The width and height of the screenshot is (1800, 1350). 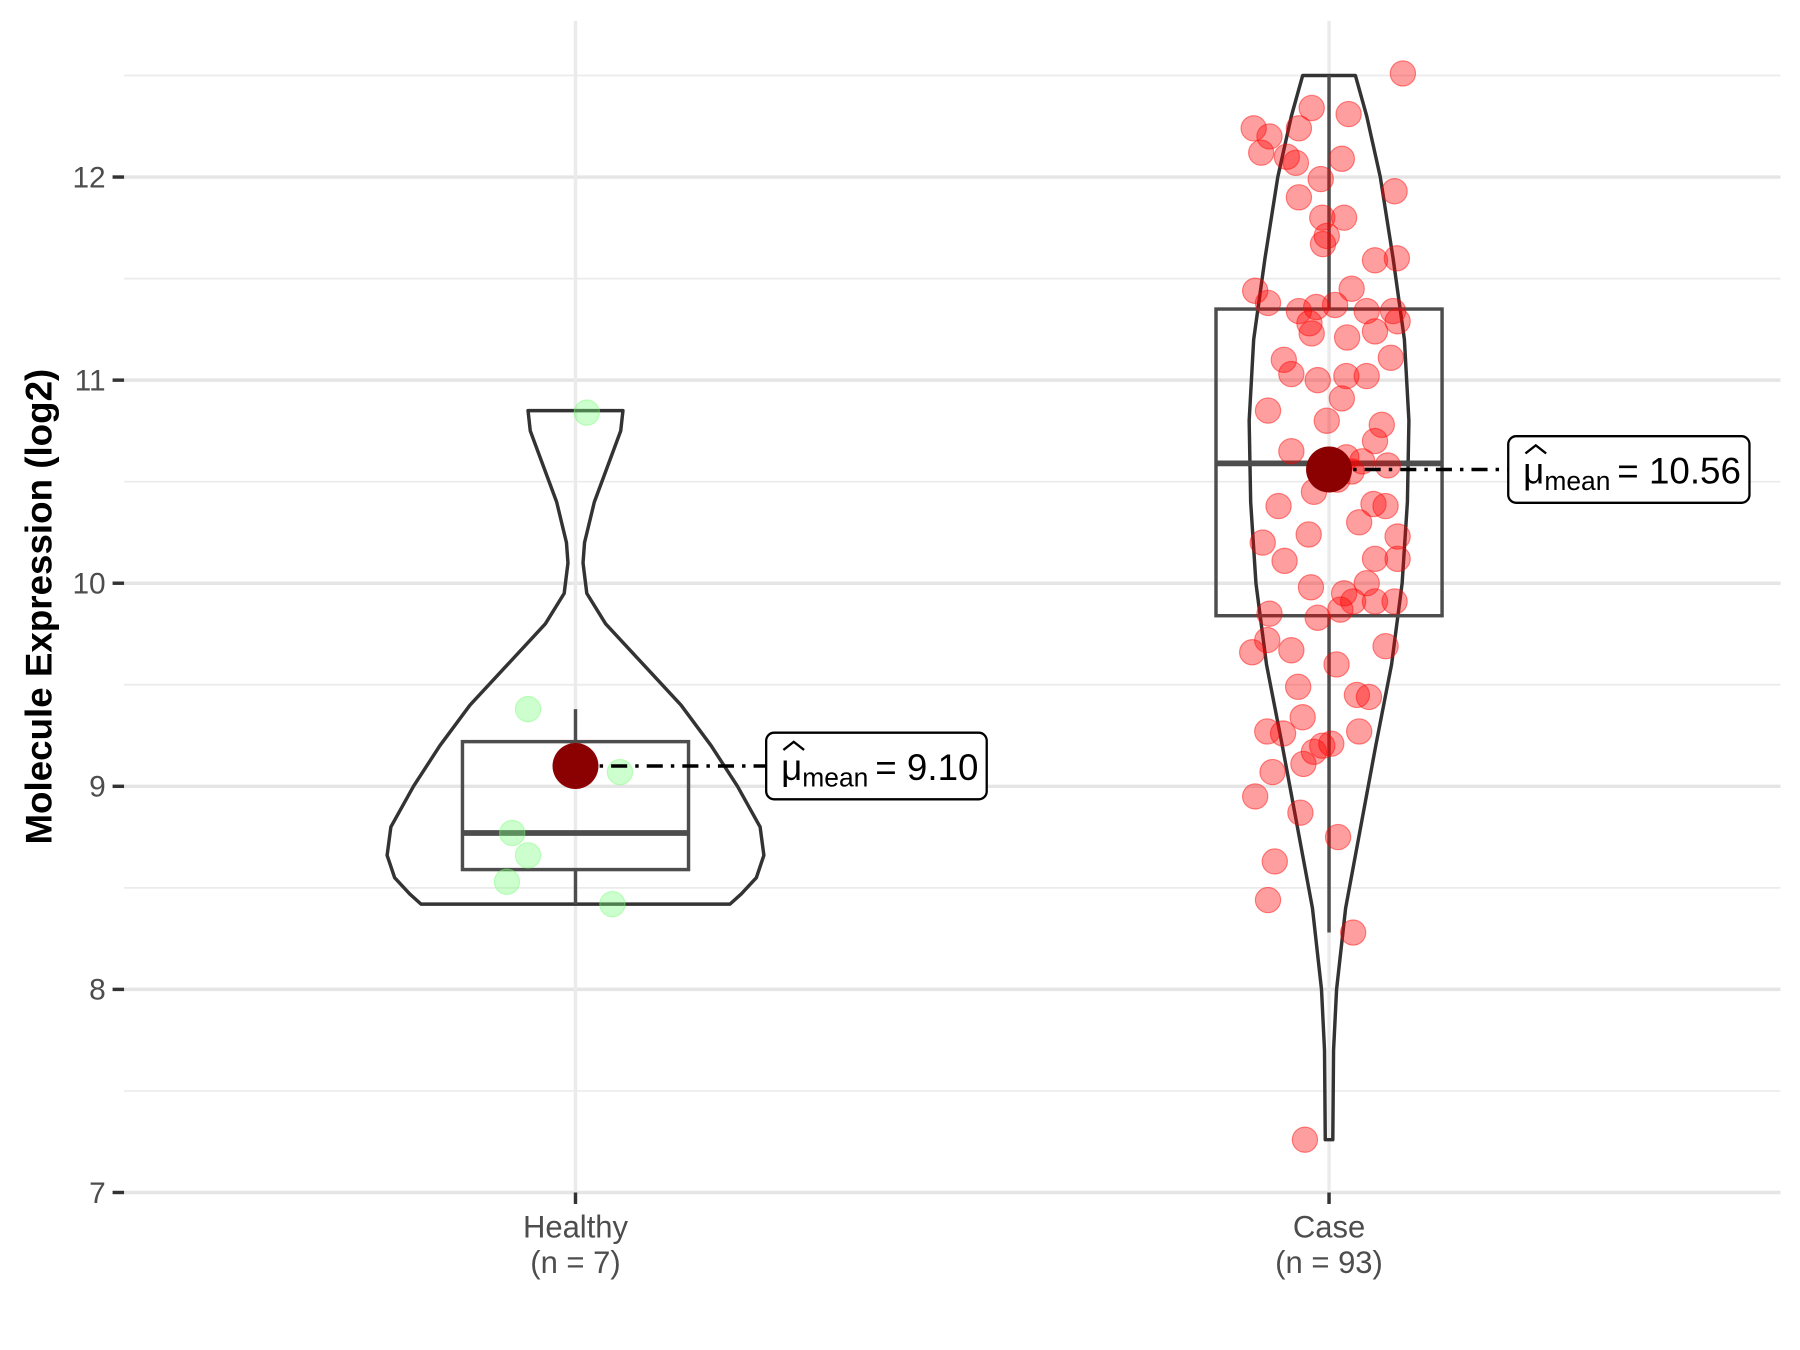 What do you see at coordinates (98, 685) in the screenshot?
I see `y-axis: 7 8 9 10 11 12` at bounding box center [98, 685].